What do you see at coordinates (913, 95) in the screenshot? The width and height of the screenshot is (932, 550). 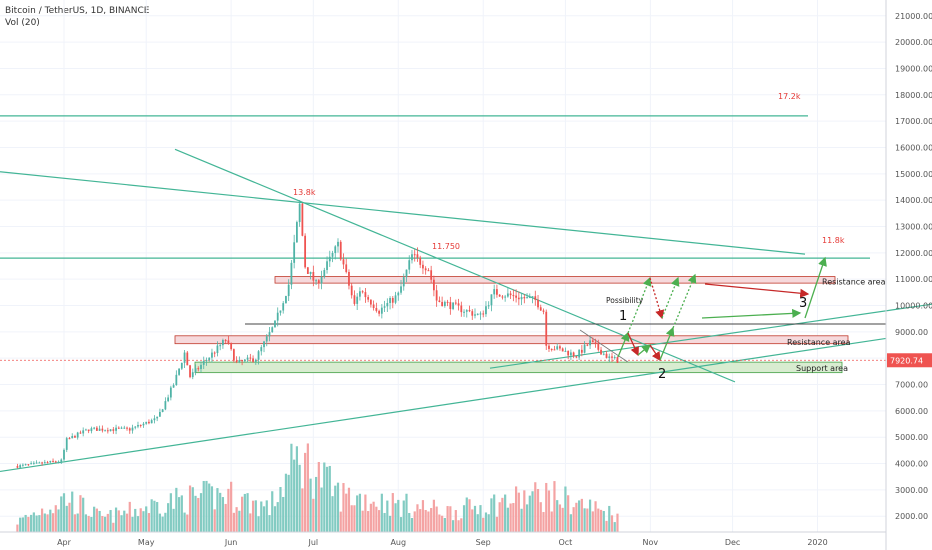 I see `y-tick-label: 18000.00` at bounding box center [913, 95].